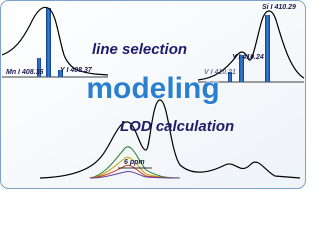 This screenshot has width=320, height=240. What do you see at coordinates (134, 162) in the screenshot?
I see `annotation: 6 ppm` at bounding box center [134, 162].